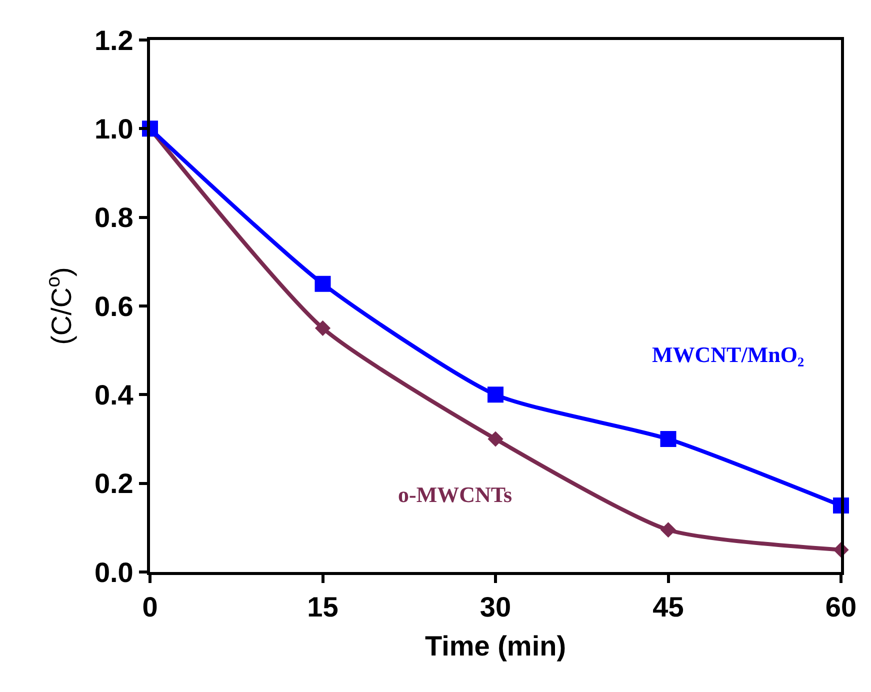 The height and width of the screenshot is (692, 871). What do you see at coordinates (495, 646) in the screenshot?
I see `x-axis-title: Time (min)` at bounding box center [495, 646].